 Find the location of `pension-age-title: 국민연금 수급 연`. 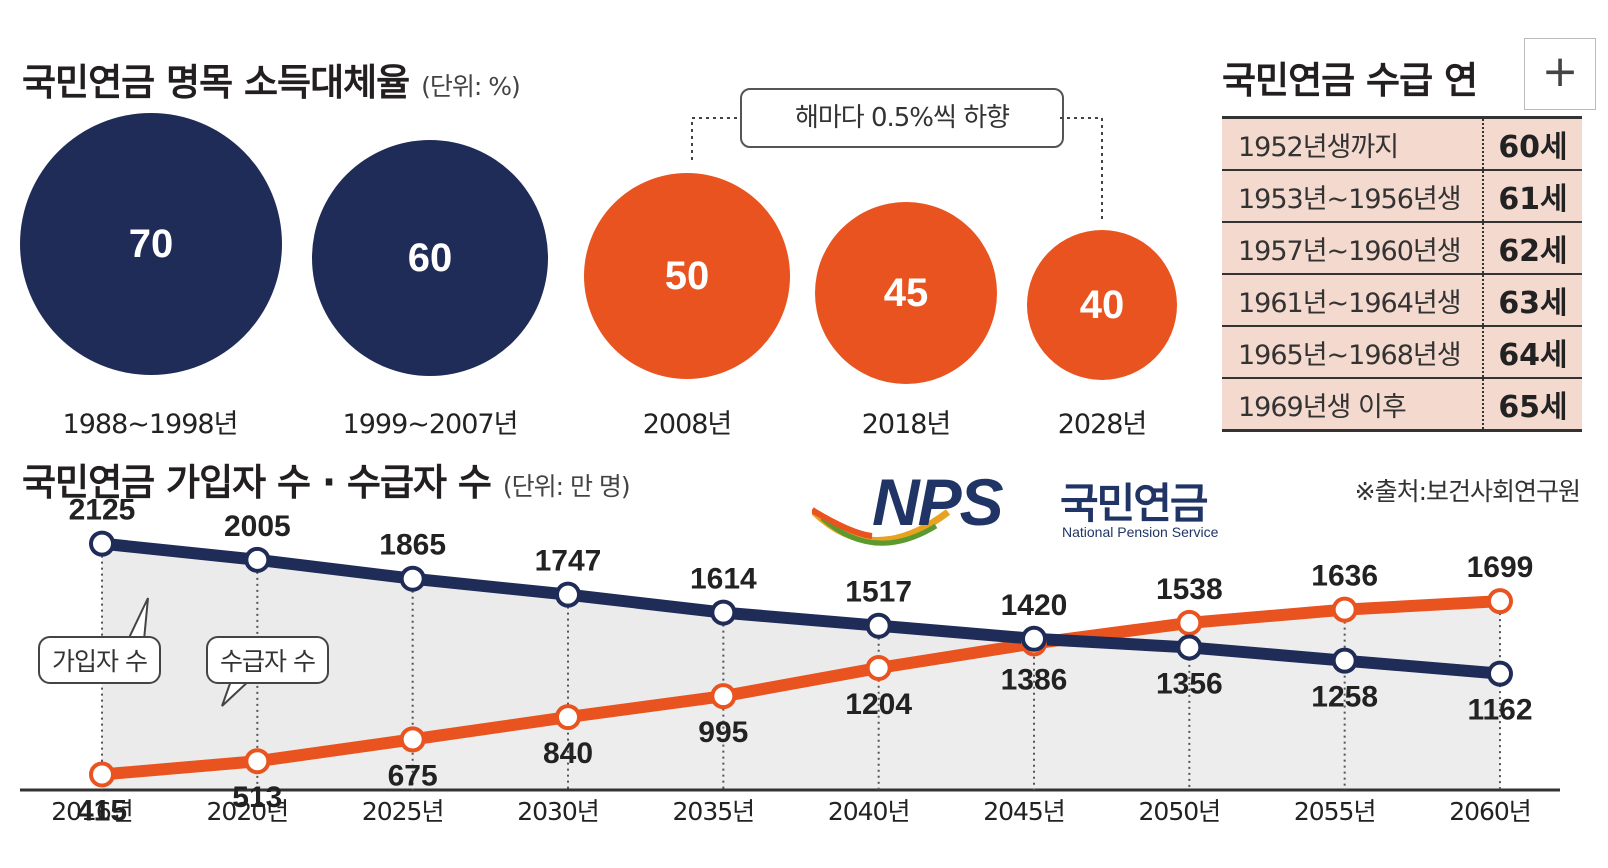

pension-age-title: 국민연금 수급 연 is located at coordinates (1350, 80).